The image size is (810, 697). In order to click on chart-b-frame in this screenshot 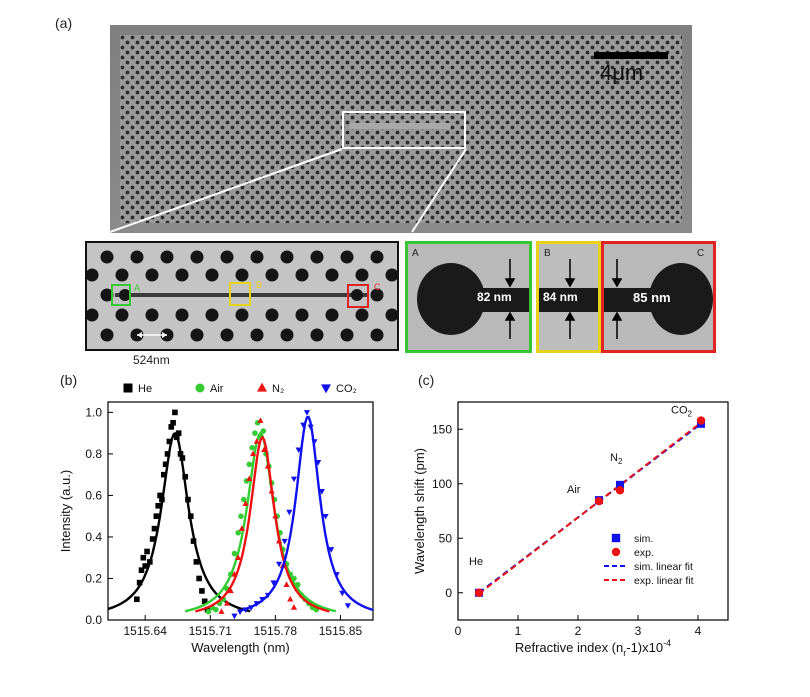, I will do `click(240, 511)`.